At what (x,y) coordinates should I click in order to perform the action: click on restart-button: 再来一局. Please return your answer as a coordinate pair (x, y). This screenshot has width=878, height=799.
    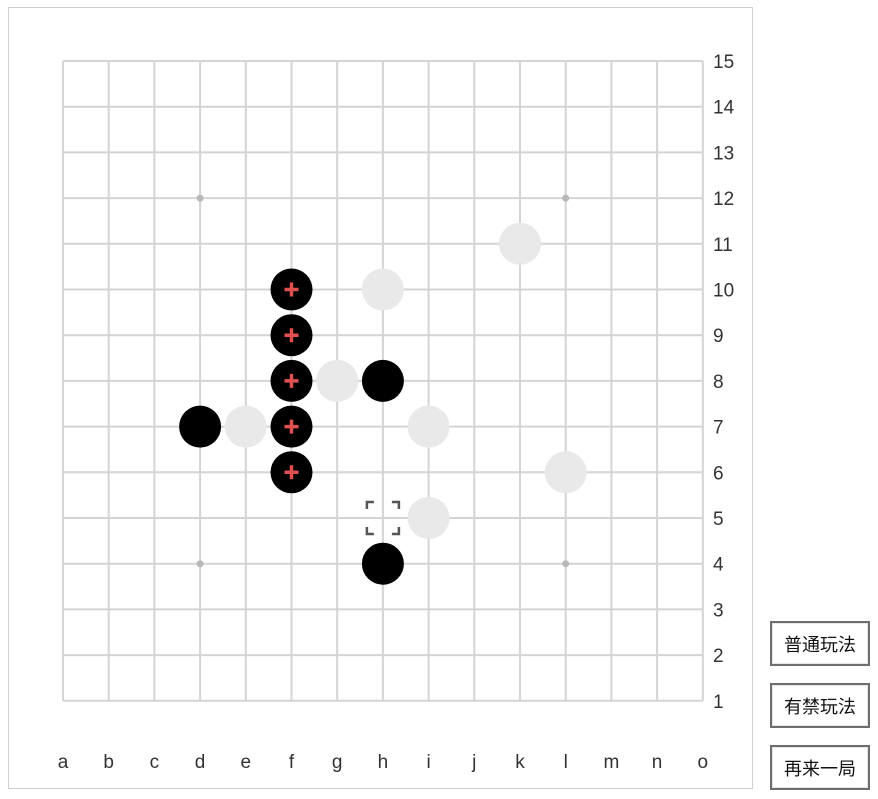
    Looking at the image, I should click on (820, 767).